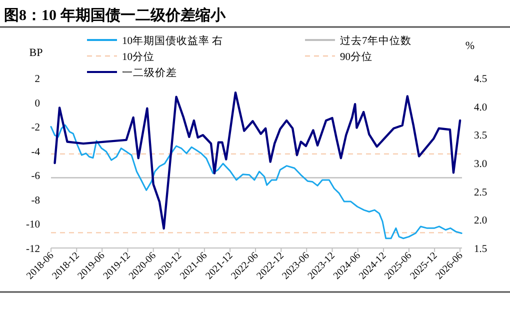  What do you see at coordinates (35, 128) in the screenshot?
I see `y-tick-label: -2` at bounding box center [35, 128].